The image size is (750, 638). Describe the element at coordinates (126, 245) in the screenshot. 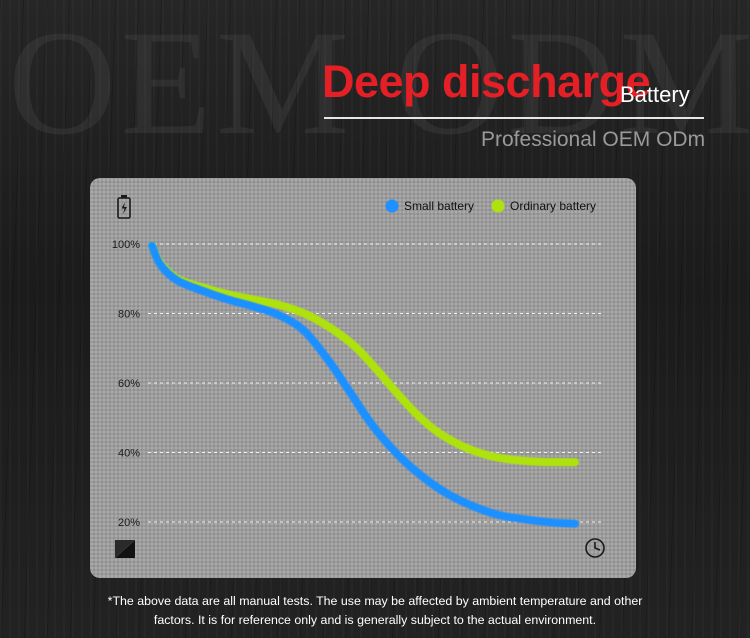

I see `y-tick-label: 100%` at that location.